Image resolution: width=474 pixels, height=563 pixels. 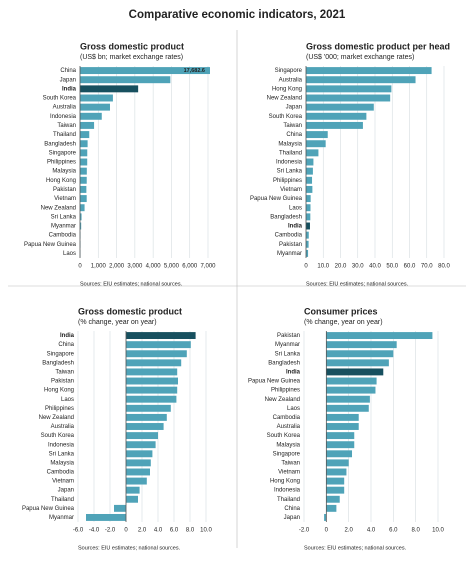 What do you see at coordinates (190, 267) in the screenshot?
I see `x-tick-label: 6,000` at bounding box center [190, 267].